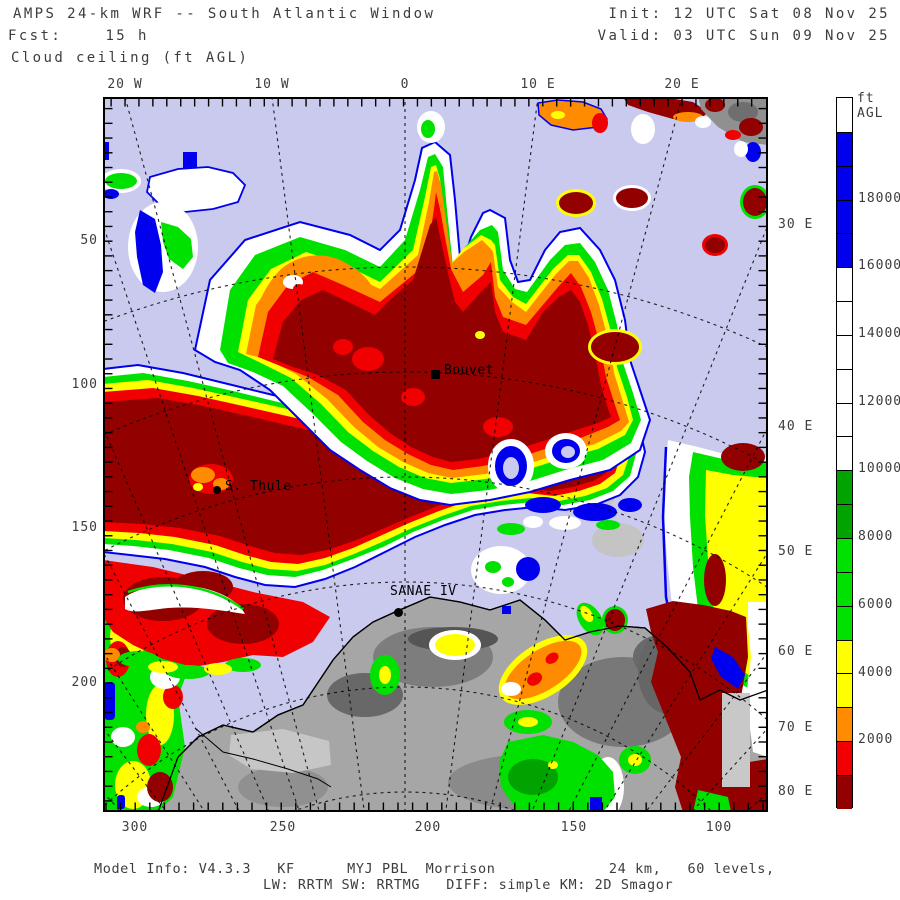 The height and width of the screenshot is (900, 900). I want to click on right-axis-label: 50 E, so click(796, 551).